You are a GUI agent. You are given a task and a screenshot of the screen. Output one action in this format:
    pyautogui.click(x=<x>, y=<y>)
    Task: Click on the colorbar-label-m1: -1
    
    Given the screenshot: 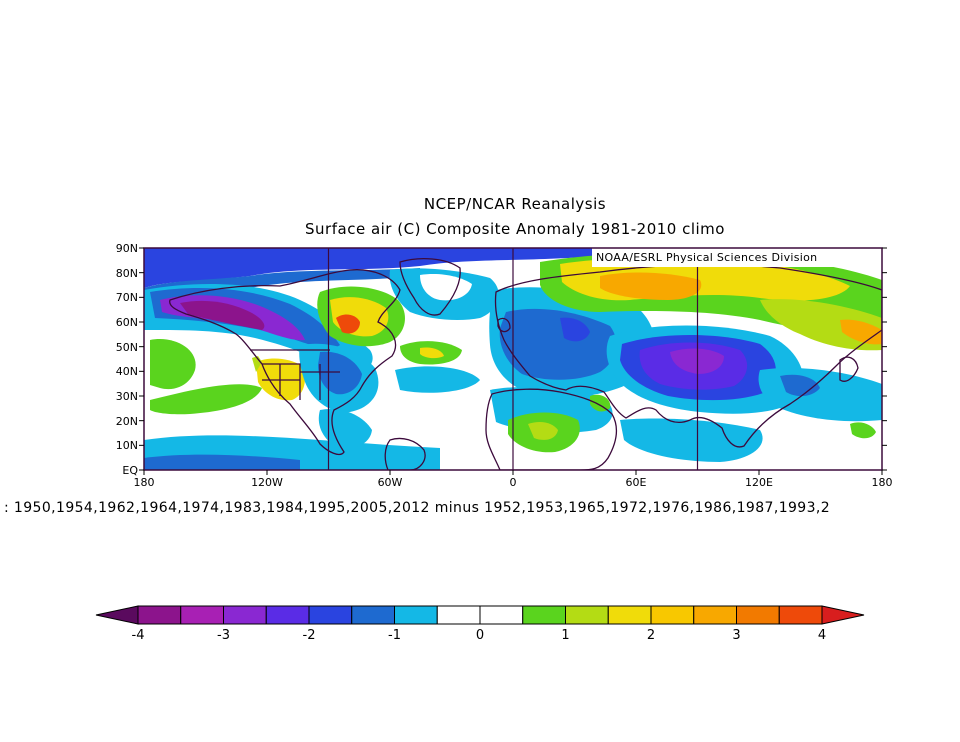 What is the action you would take?
    pyautogui.click(x=394, y=635)
    